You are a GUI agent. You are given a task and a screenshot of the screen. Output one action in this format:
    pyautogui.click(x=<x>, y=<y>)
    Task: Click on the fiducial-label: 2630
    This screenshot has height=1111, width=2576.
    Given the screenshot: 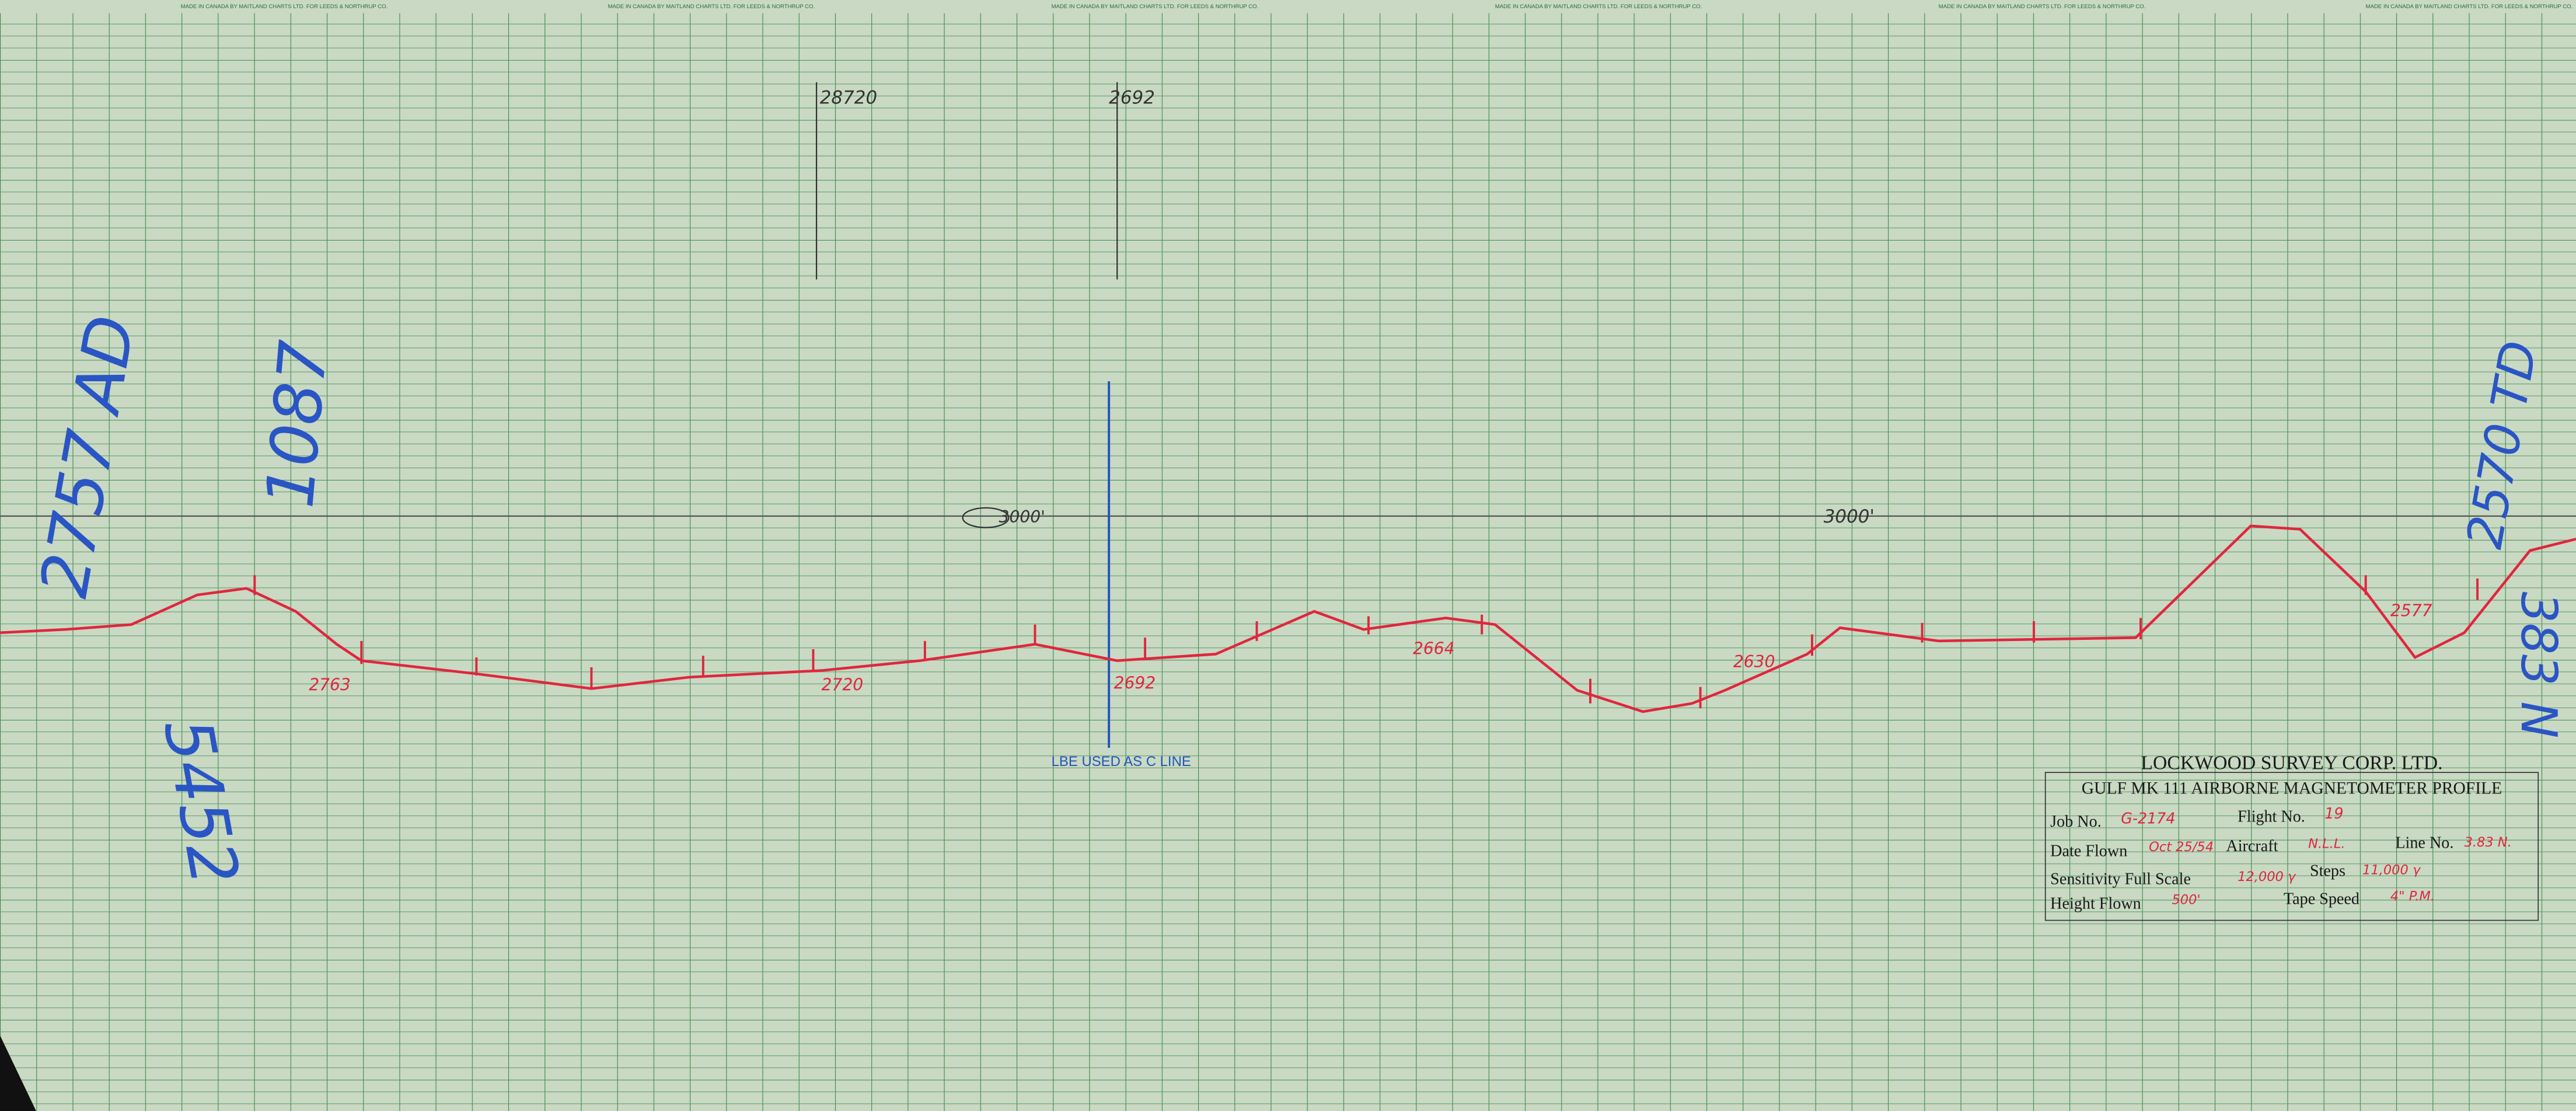 What is the action you would take?
    pyautogui.click(x=1754, y=661)
    